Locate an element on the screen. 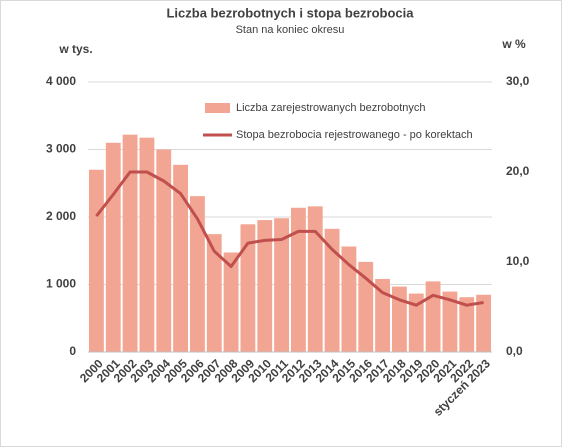  y-tick-label: 1 000 is located at coordinates (61, 284).